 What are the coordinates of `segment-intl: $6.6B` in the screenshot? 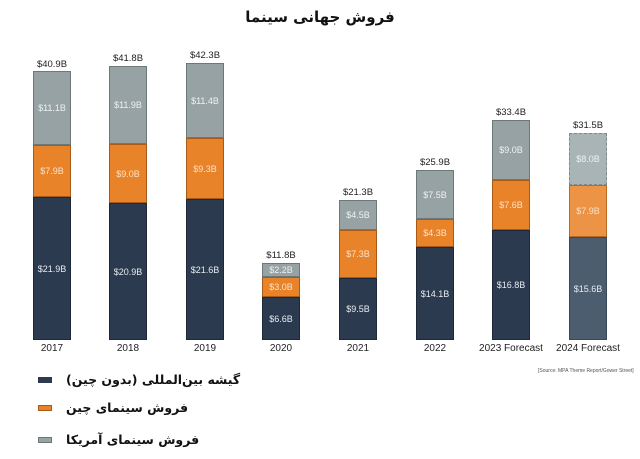 It's located at (281, 318).